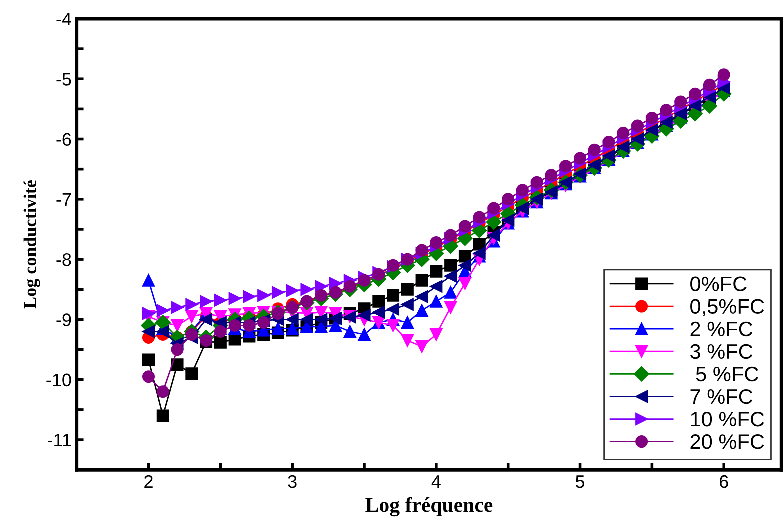  Describe the element at coordinates (436, 482) in the screenshot. I see `x-tick-label: 4` at that location.